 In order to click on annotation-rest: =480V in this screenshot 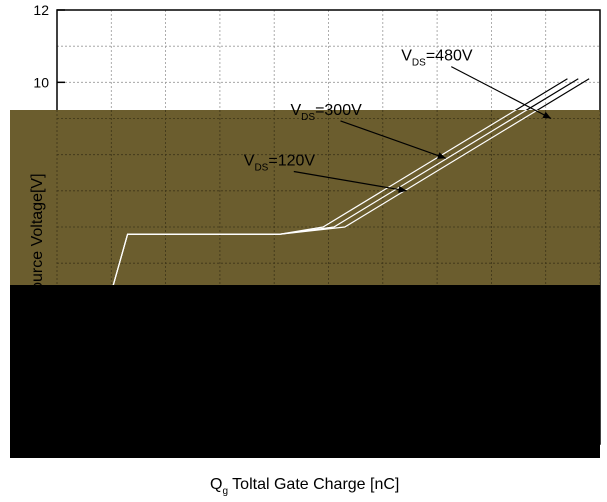, I will do `click(449, 56)`.